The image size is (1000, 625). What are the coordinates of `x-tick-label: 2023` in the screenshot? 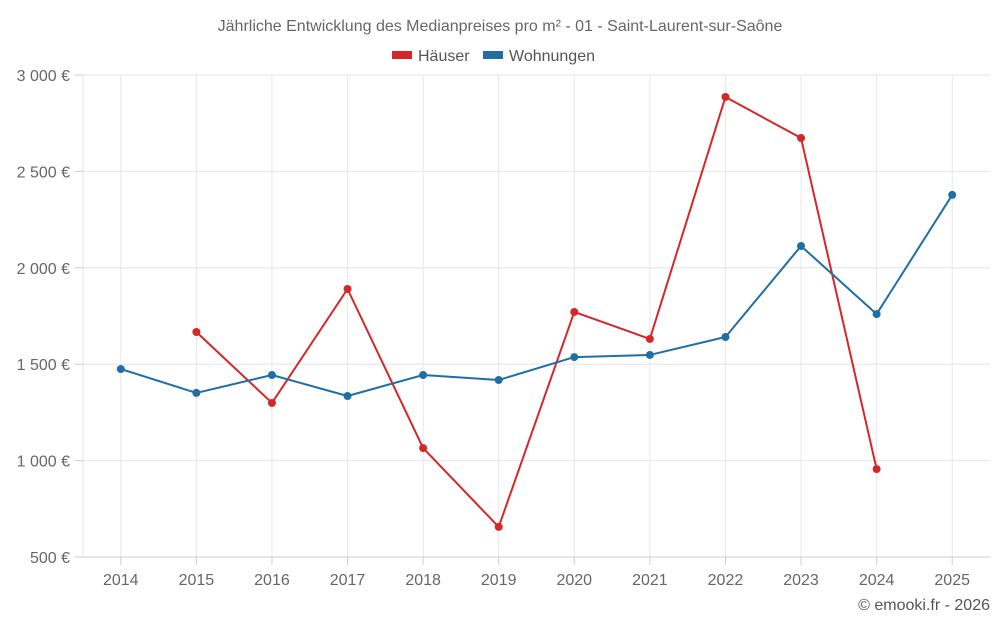 It's located at (801, 580).